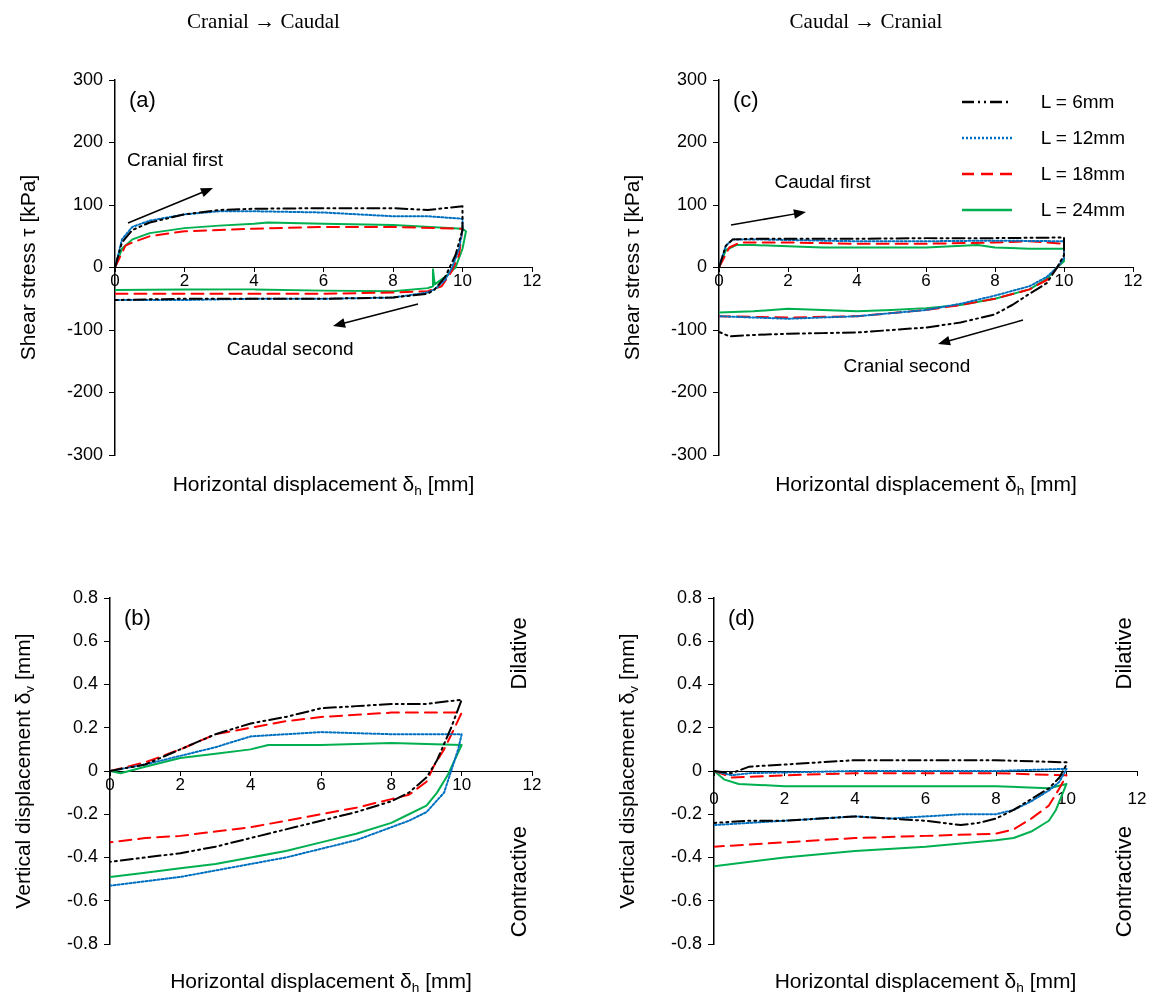  I want to click on annotation: (c), so click(746, 100).